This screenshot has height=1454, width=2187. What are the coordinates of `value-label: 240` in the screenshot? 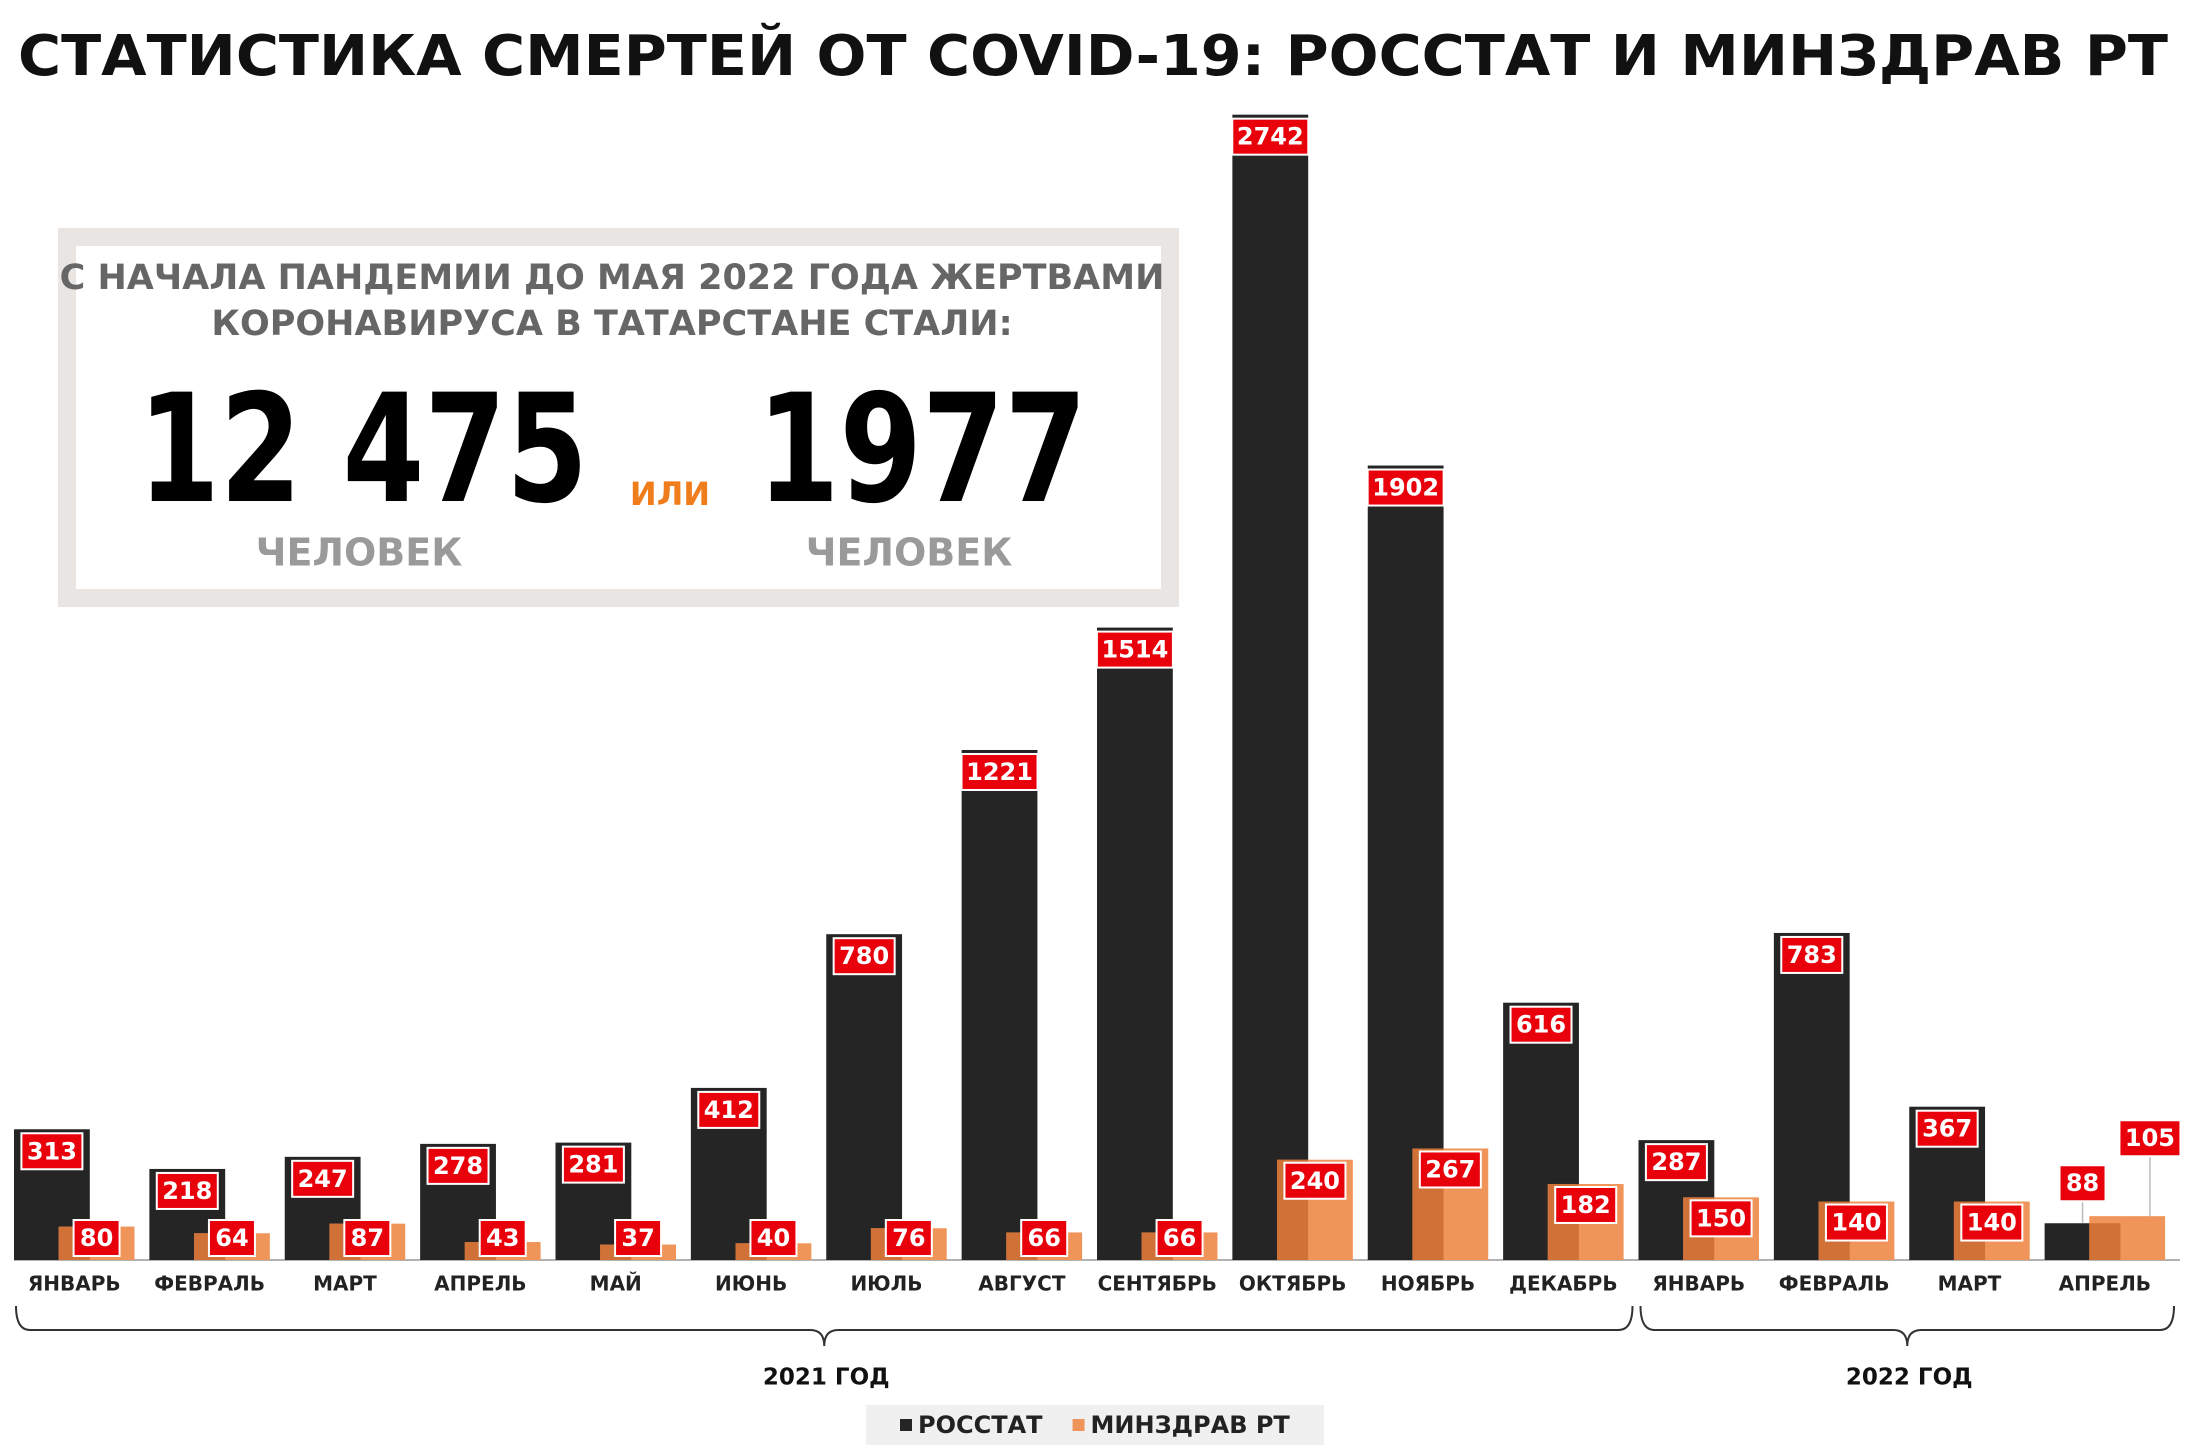 It's located at (1315, 1181).